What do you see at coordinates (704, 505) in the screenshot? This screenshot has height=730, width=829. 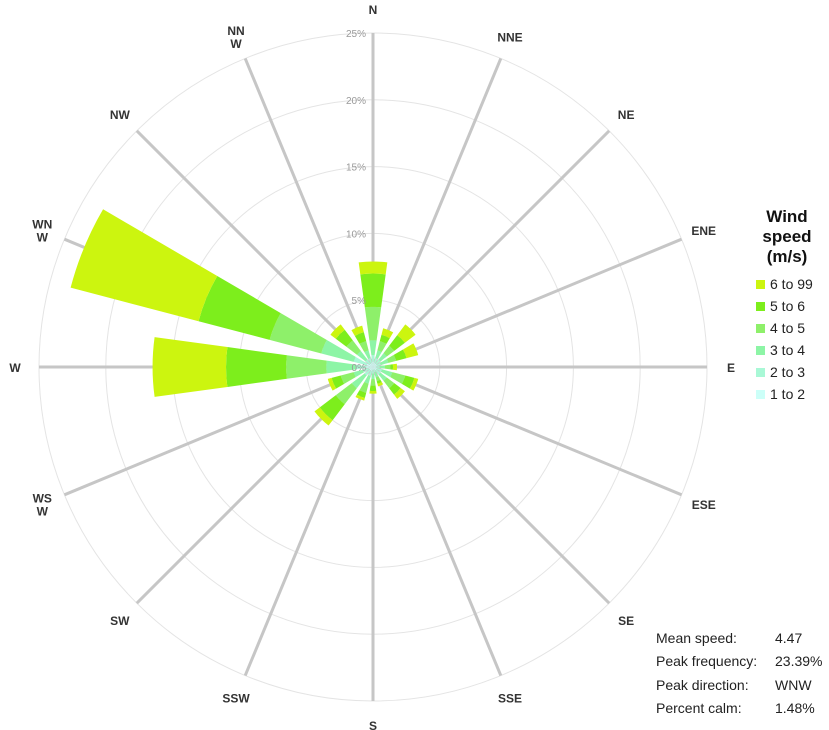 I see `direction-label: ESE` at bounding box center [704, 505].